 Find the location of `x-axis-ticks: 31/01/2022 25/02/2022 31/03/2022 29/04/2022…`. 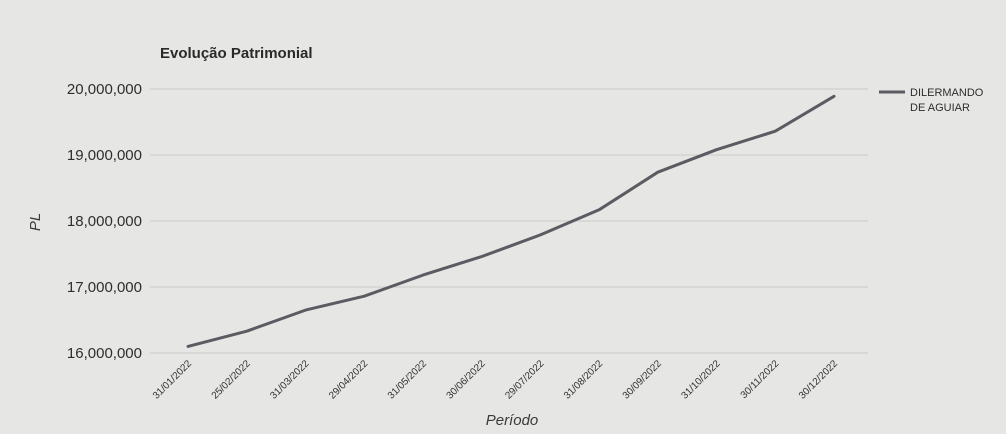

x-axis-ticks: 31/01/2022 25/02/2022 31/03/2022 29/04/2022… is located at coordinates (495, 379).